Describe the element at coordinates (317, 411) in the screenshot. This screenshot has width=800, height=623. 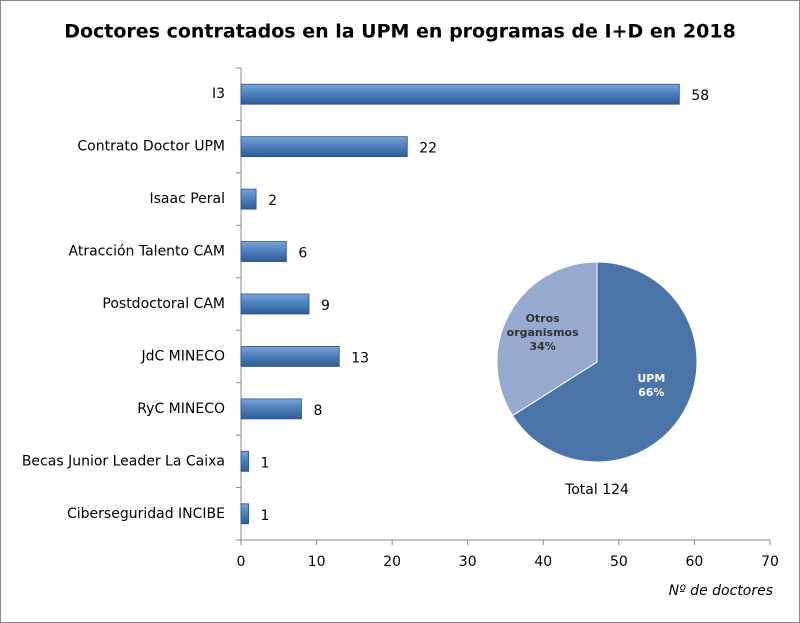
I see `data-label: 8` at that location.